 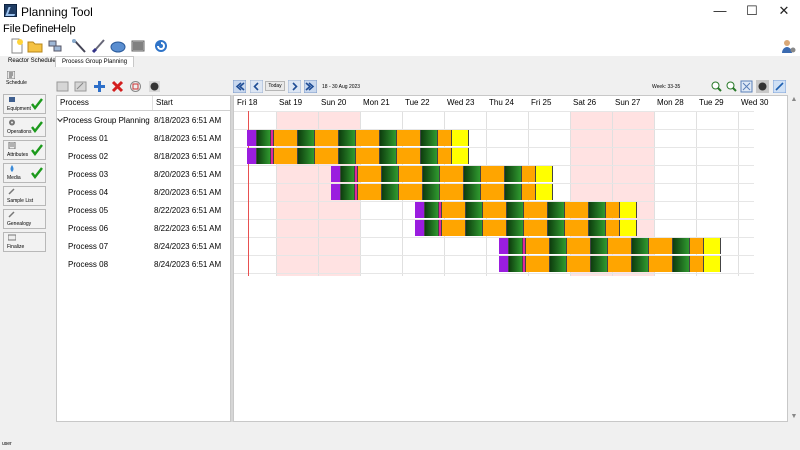 I want to click on process-name: Process 08, so click(x=88, y=264).